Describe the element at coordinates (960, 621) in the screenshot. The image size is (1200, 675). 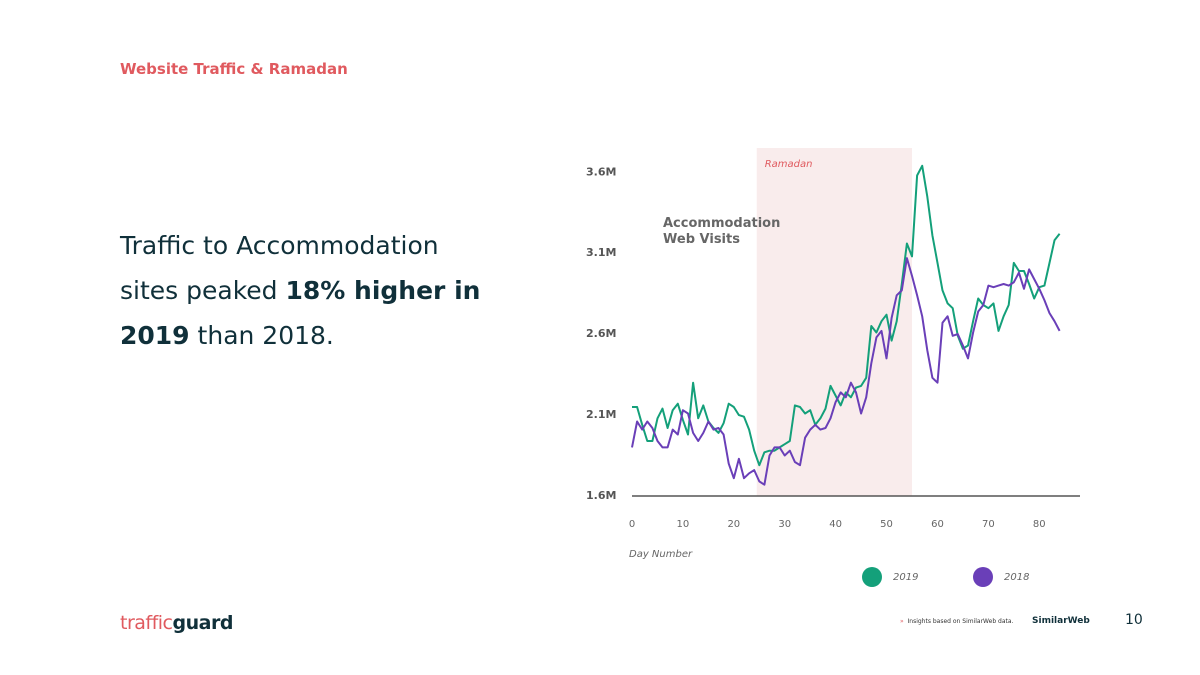
I see `footnote-text: Insights based on SimilarWeb data.` at that location.